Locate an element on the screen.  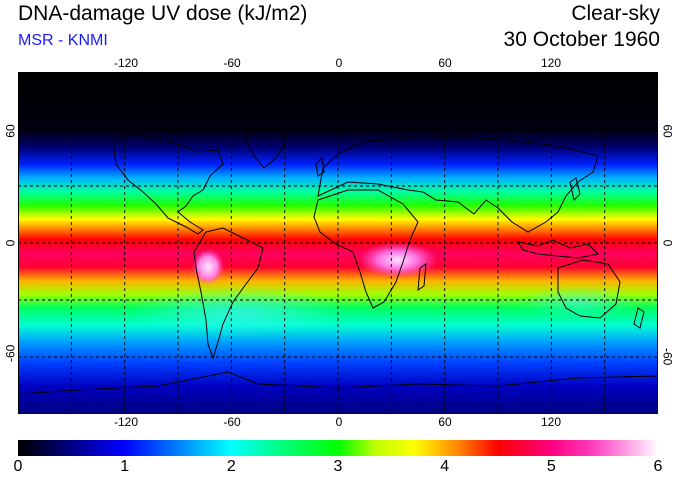
coastline-indonesia is located at coordinates (558, 249).